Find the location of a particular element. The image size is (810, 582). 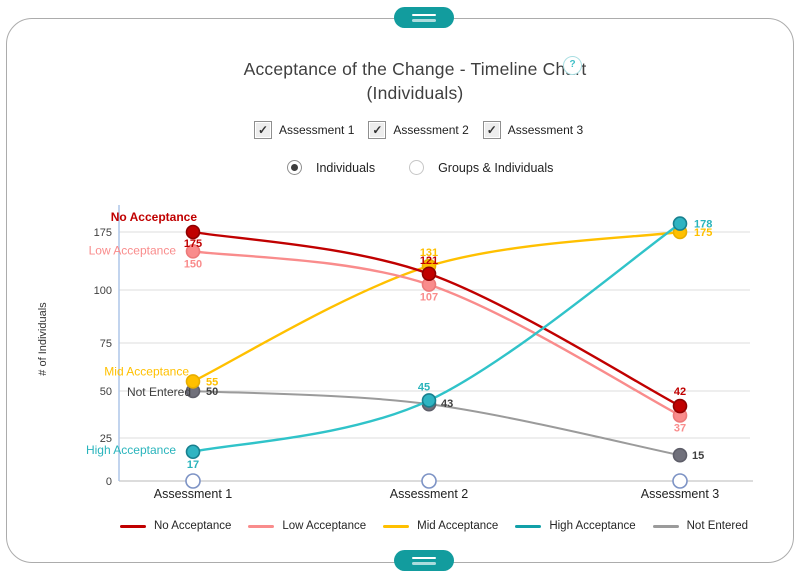

series-name-label-high-acceptance: High Acceptance is located at coordinates (131, 450).